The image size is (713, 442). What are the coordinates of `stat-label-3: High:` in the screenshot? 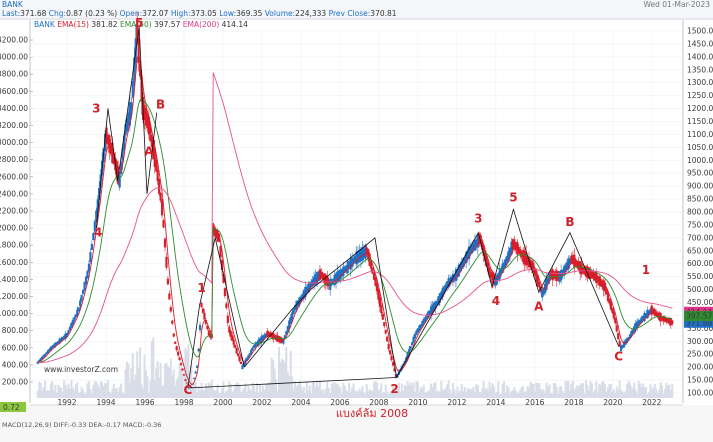 It's located at (181, 13).